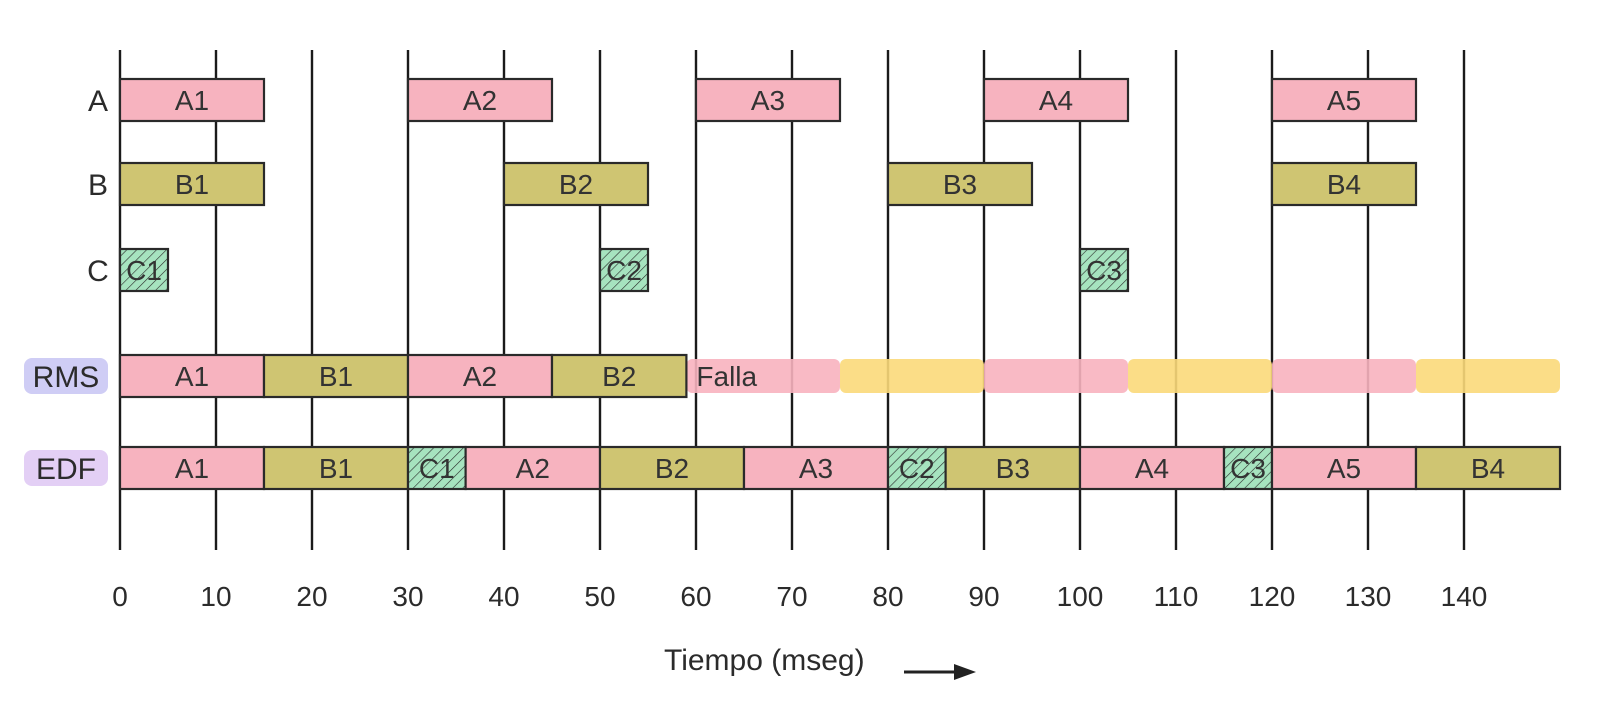  I want to click on row-rms: RMS Falla A1 B1 A2 B2, so click(792, 376).